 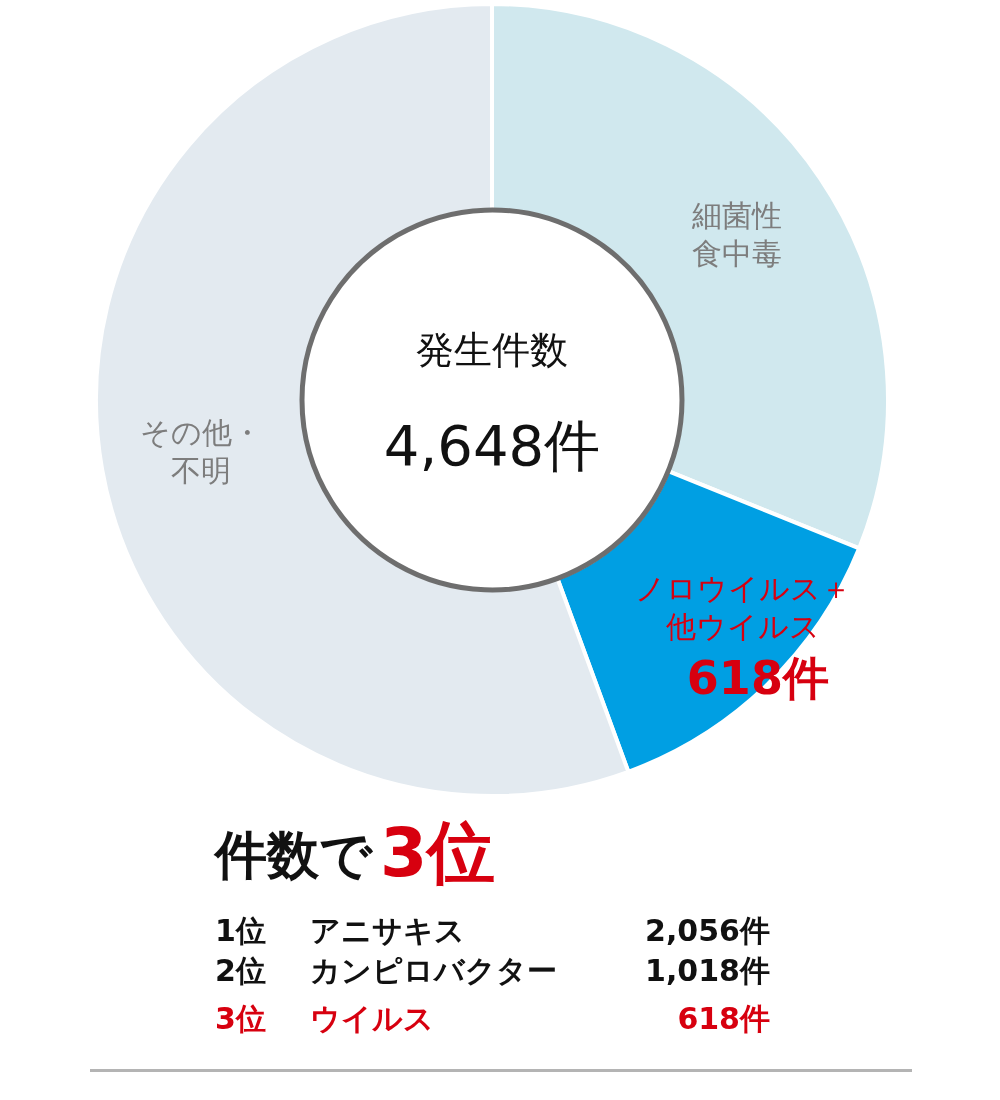 What do you see at coordinates (737, 234) in the screenshot?
I see `slice-label: 細菌性食中毒` at bounding box center [737, 234].